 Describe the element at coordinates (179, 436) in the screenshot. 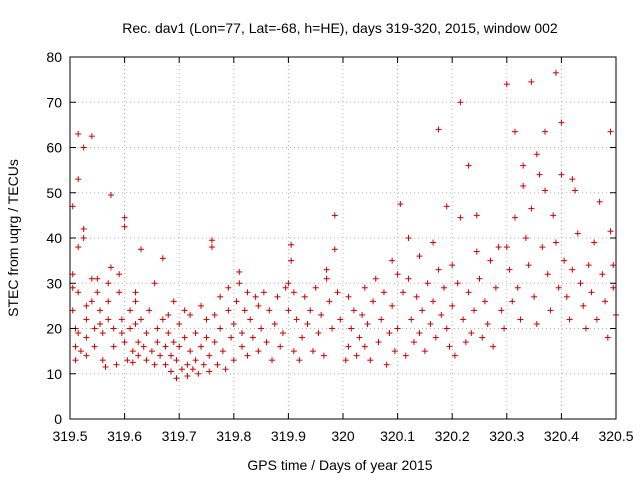

I see `x-tick-label: 319.7` at that location.